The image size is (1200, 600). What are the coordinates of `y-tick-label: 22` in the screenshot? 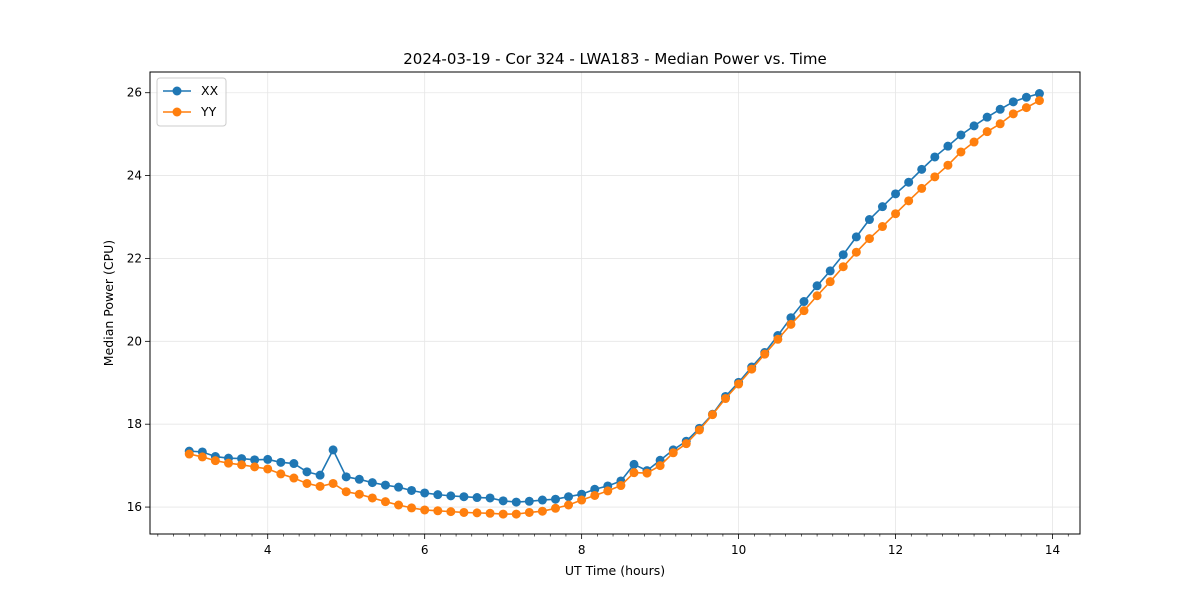 It's located at (134, 258).